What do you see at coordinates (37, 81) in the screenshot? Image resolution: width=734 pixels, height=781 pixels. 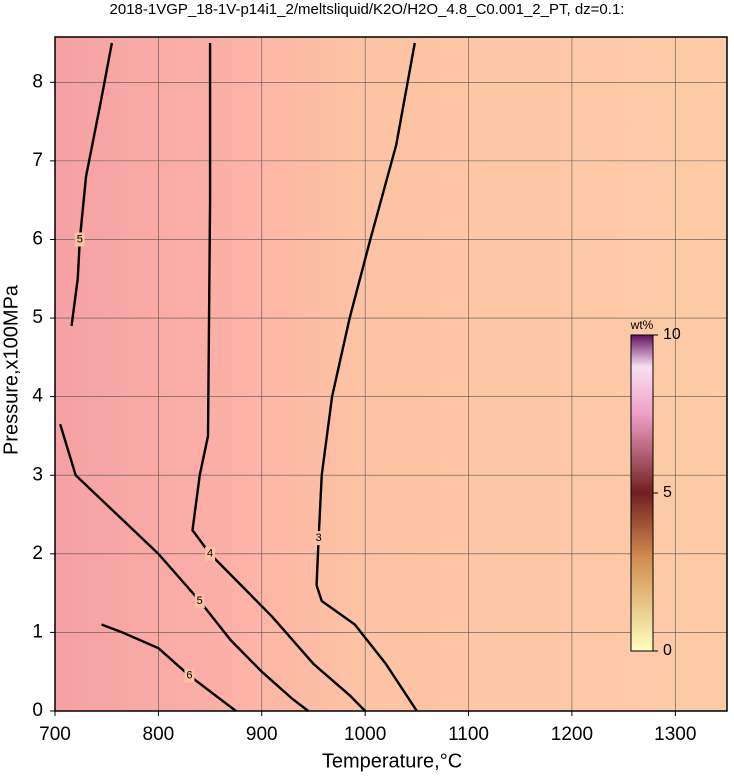 I see `y-tick-label: 8` at bounding box center [37, 81].